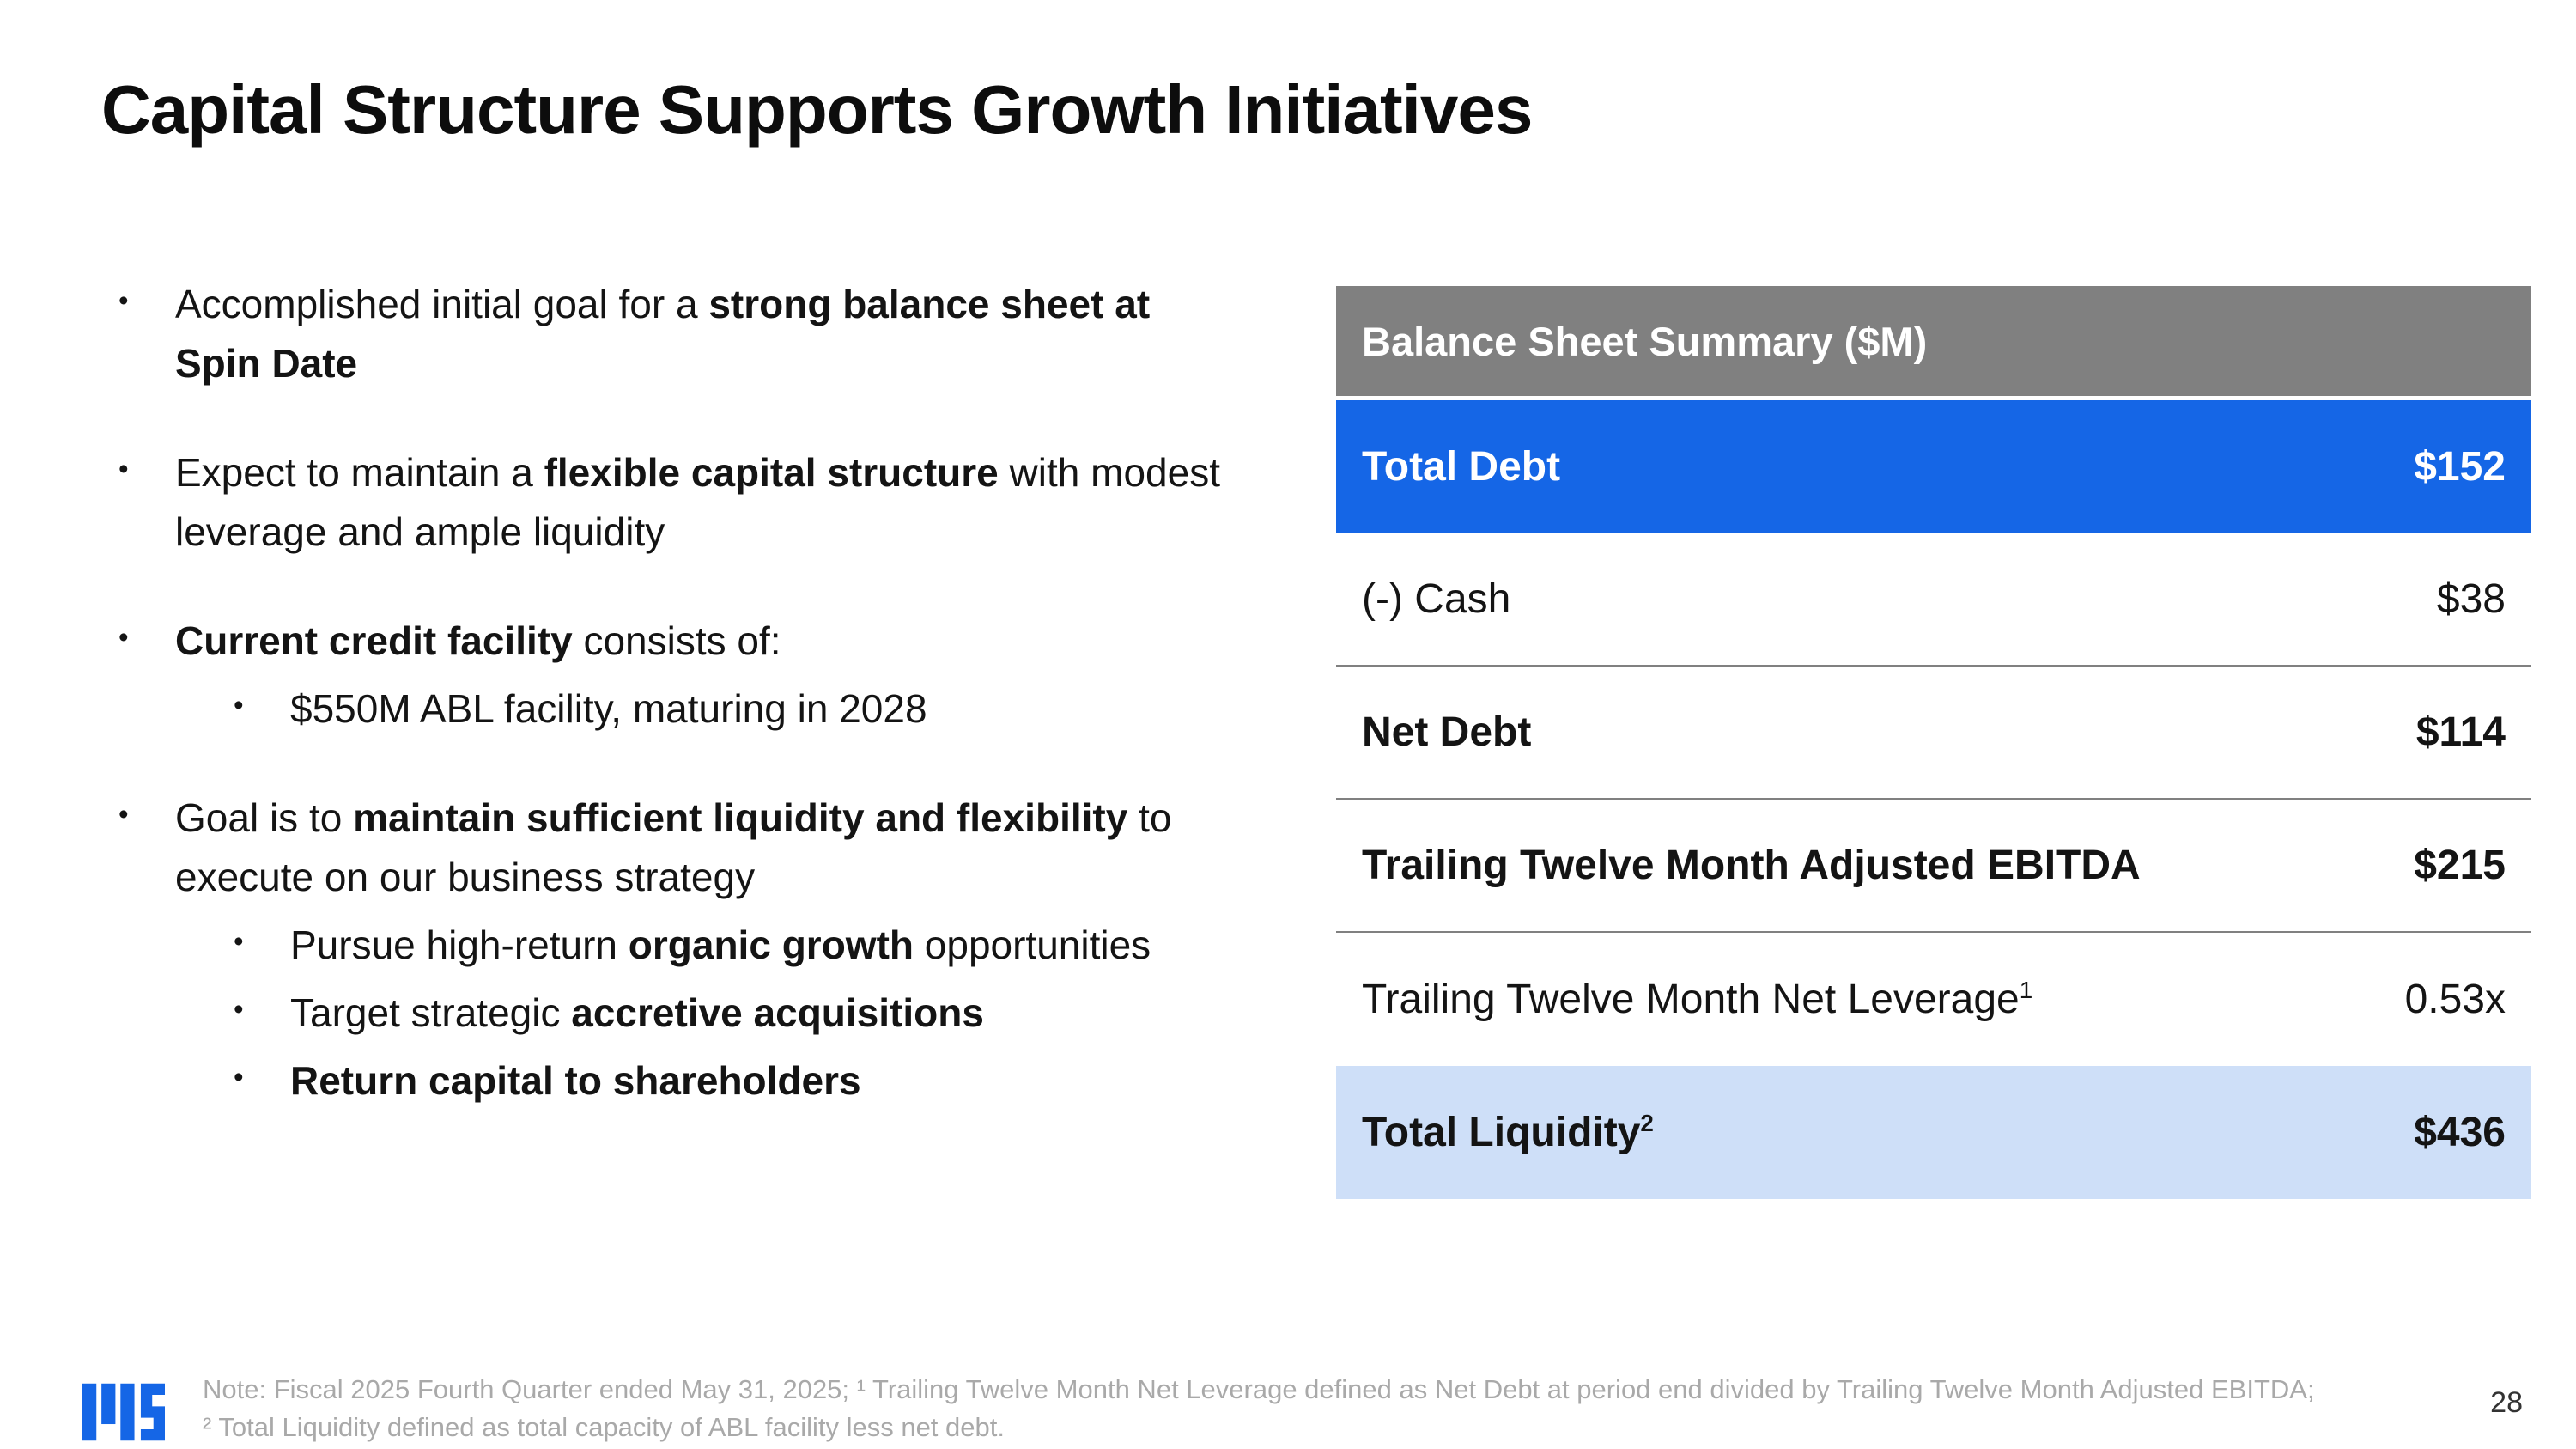 This screenshot has width=2576, height=1449. What do you see at coordinates (2507, 1402) in the screenshot?
I see `page-number: 28` at bounding box center [2507, 1402].